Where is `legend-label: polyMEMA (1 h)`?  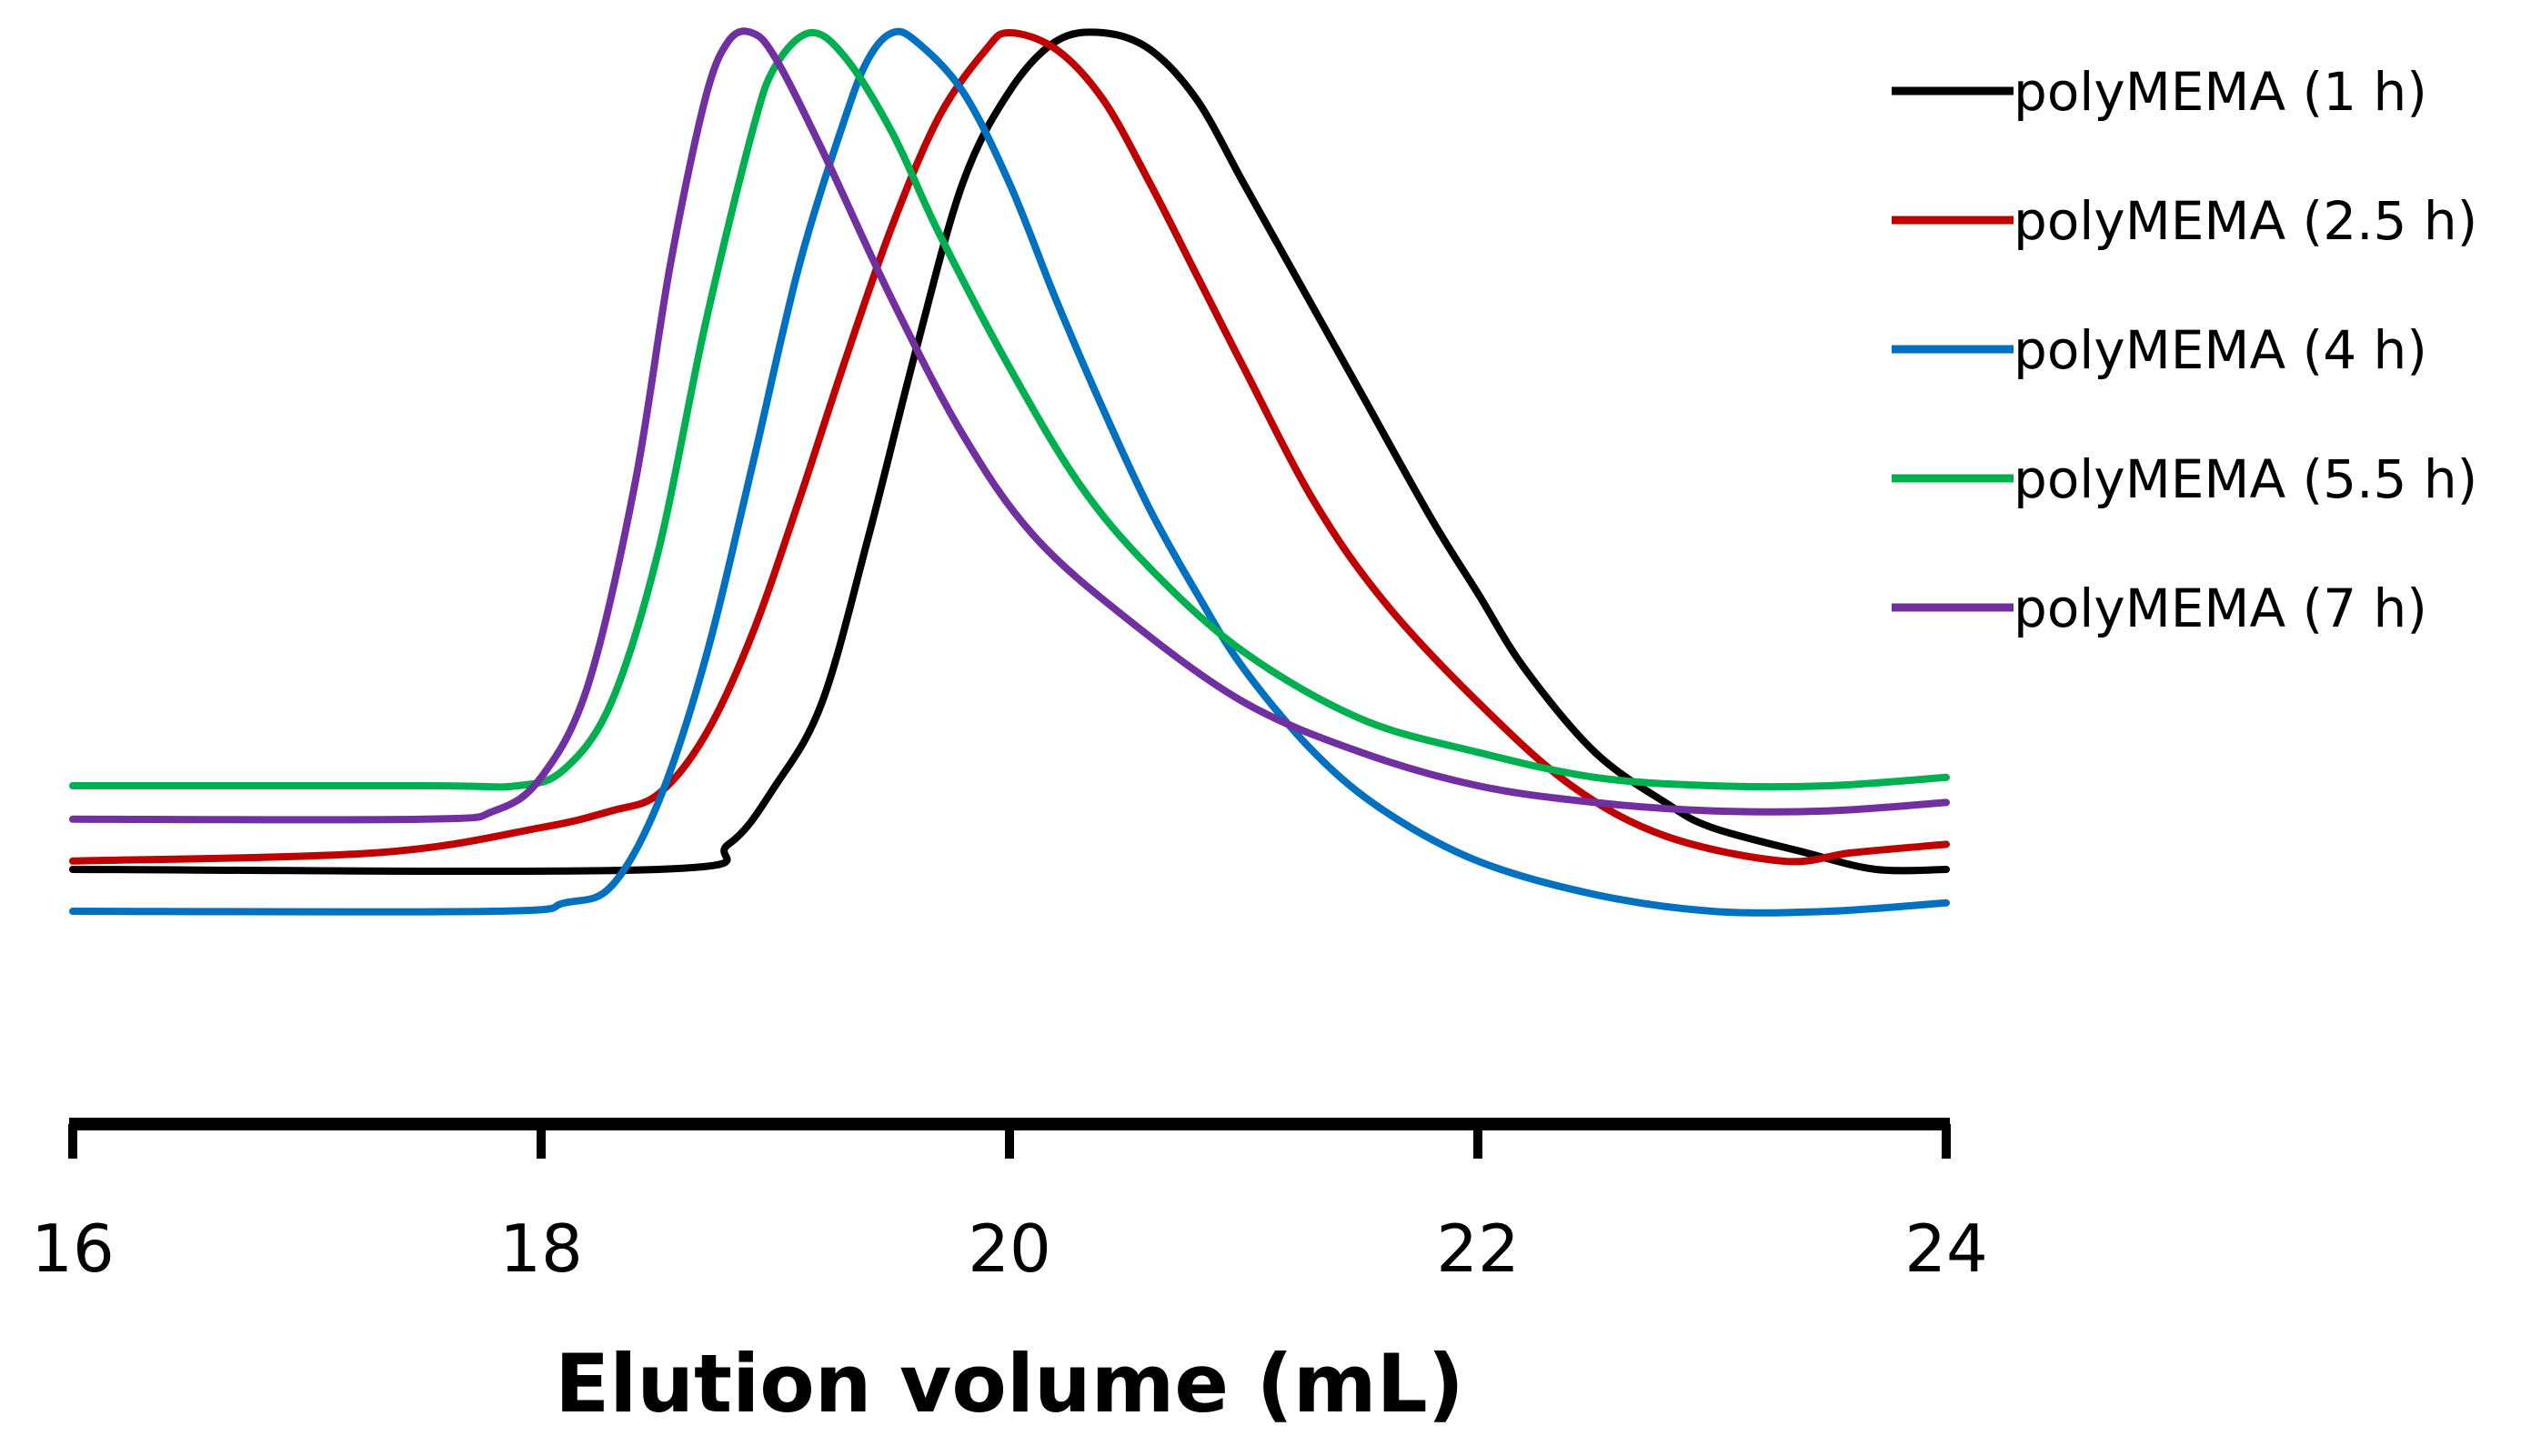
legend-label: polyMEMA (1 h) is located at coordinates (2220, 92).